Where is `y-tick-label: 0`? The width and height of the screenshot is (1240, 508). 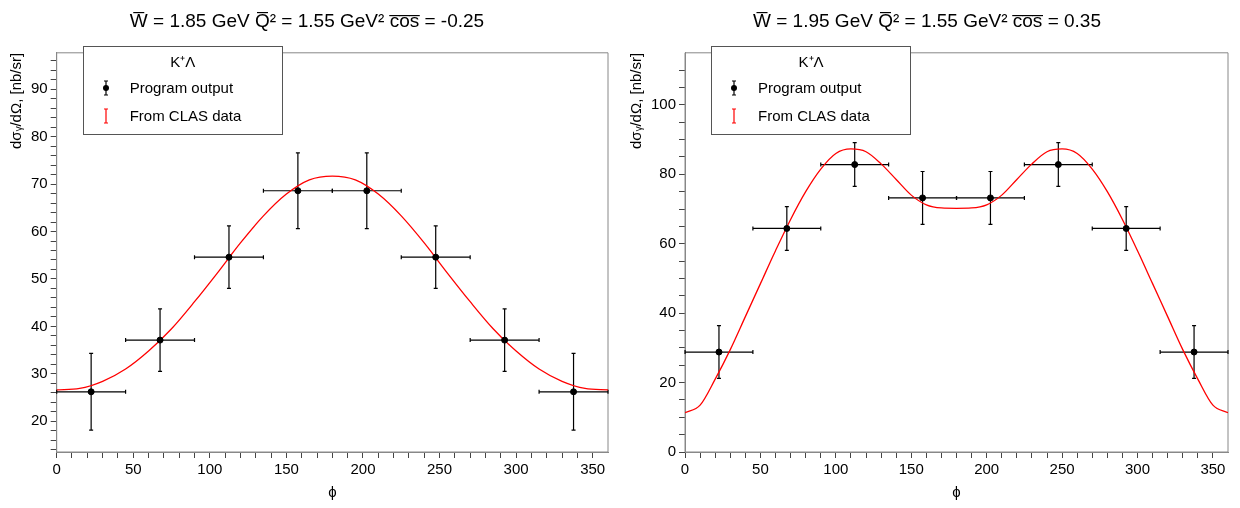 y-tick-label: 0 is located at coordinates (672, 451).